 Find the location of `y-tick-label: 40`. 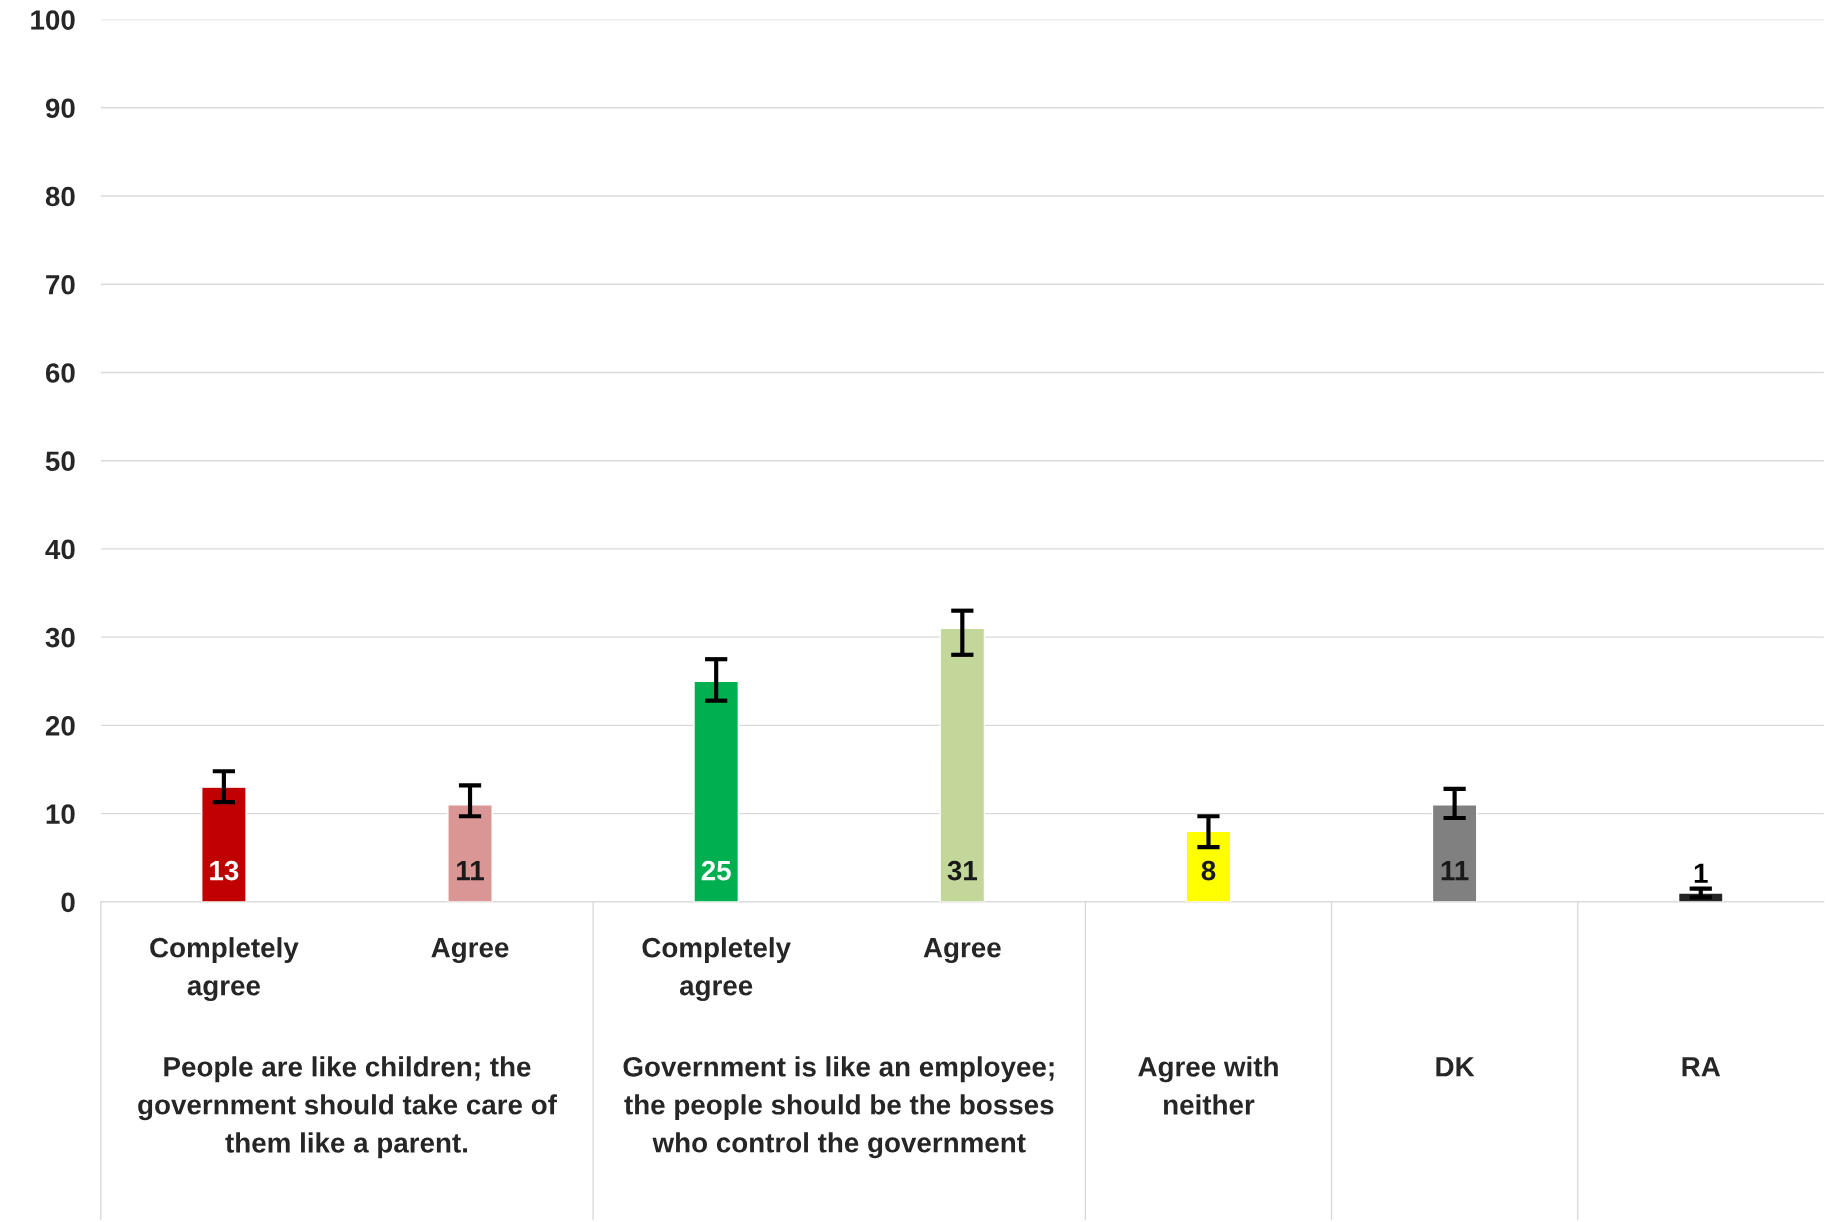

y-tick-label: 40 is located at coordinates (60, 549).